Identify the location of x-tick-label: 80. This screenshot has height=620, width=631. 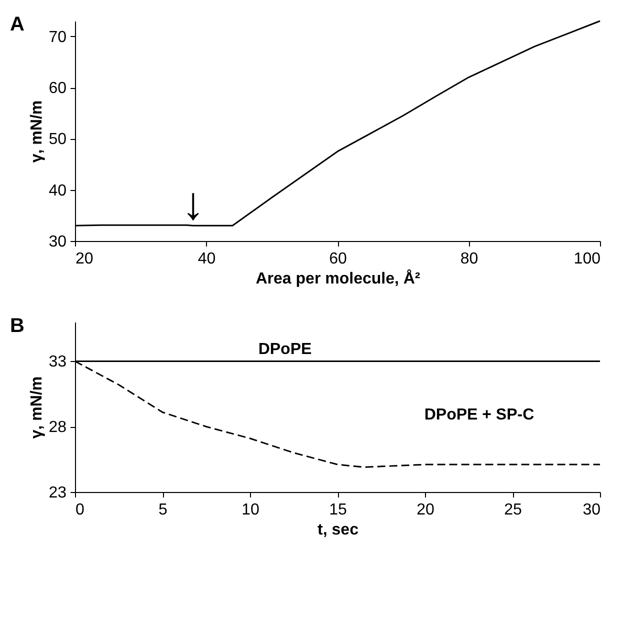
(469, 259).